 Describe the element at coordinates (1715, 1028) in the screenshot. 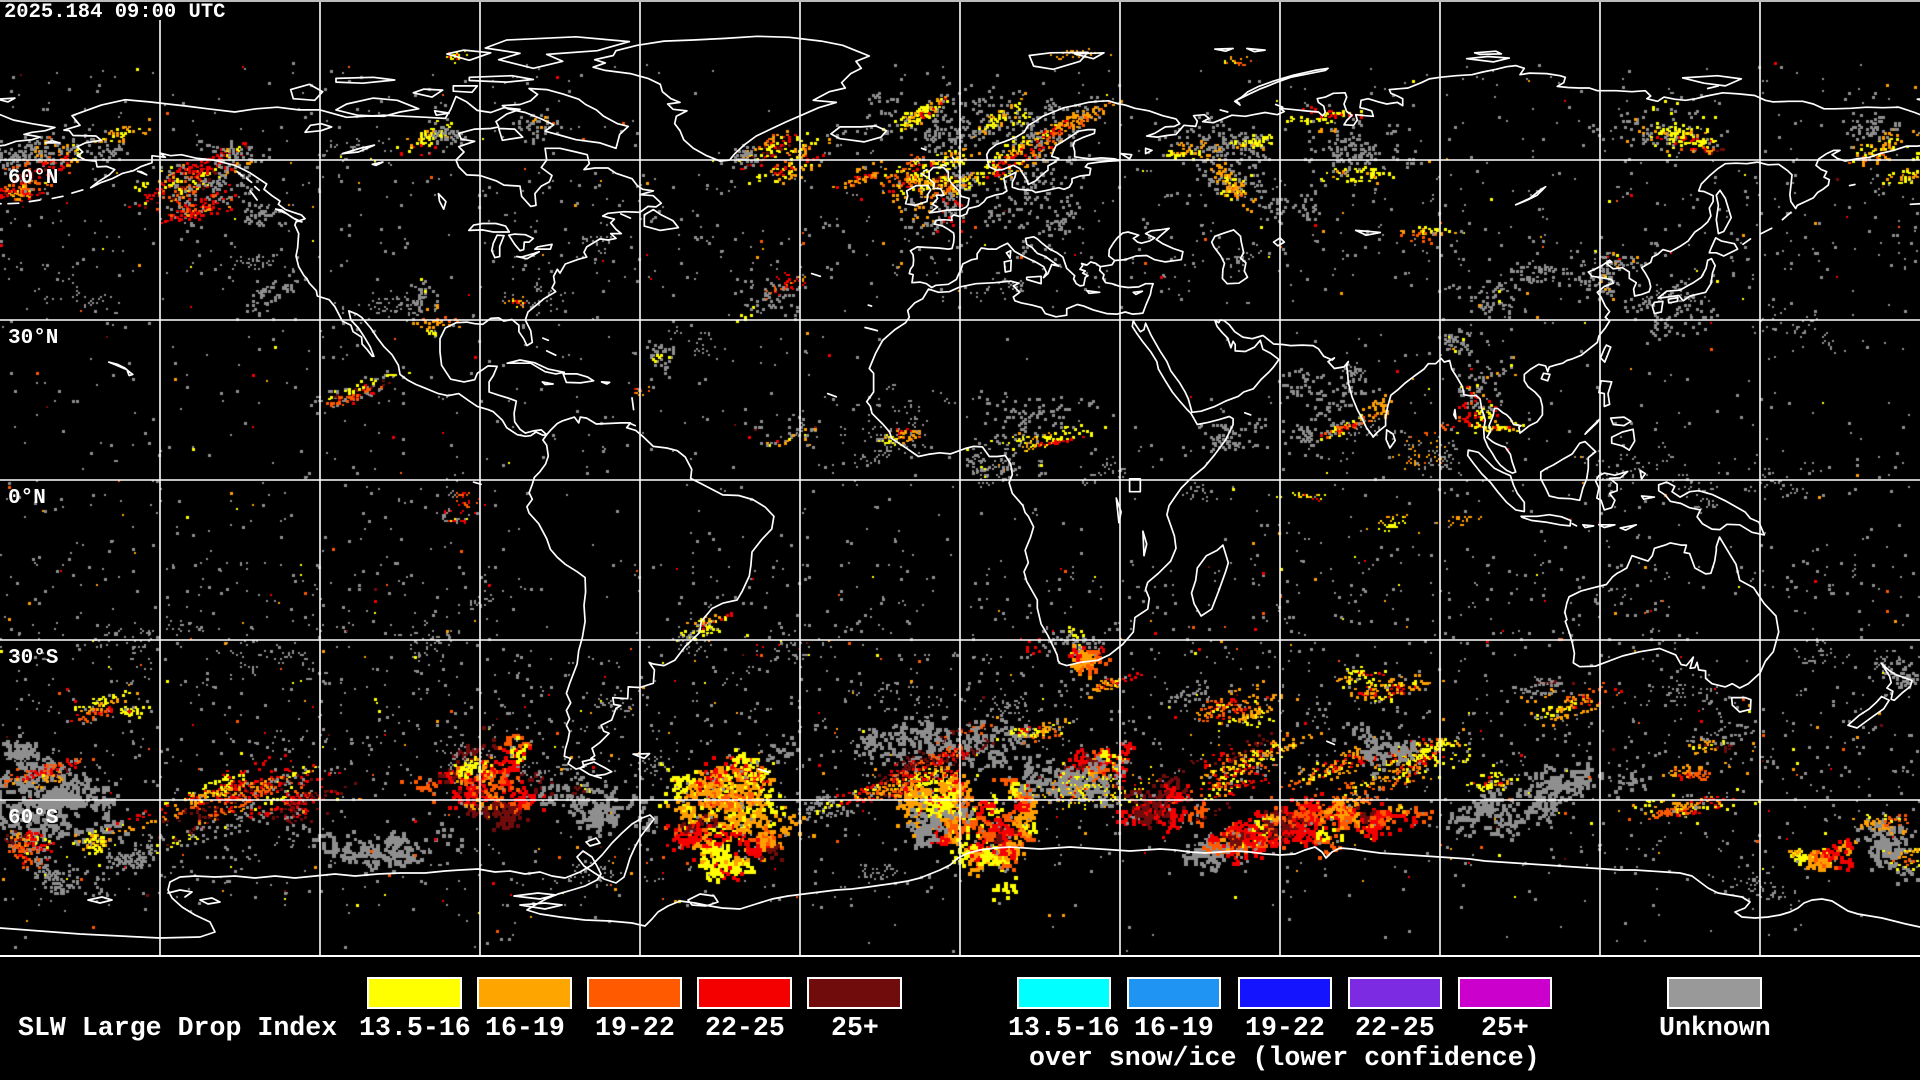

I see `svg-text: Unknown` at that location.